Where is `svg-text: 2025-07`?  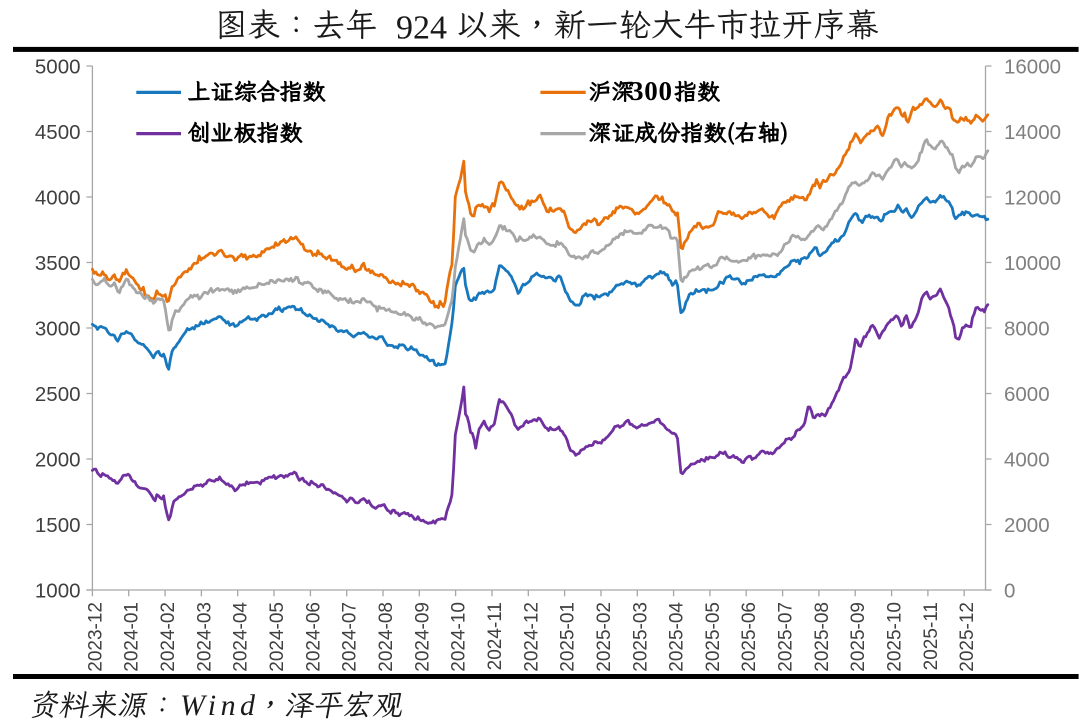 svg-text: 2025-07 is located at coordinates (786, 637).